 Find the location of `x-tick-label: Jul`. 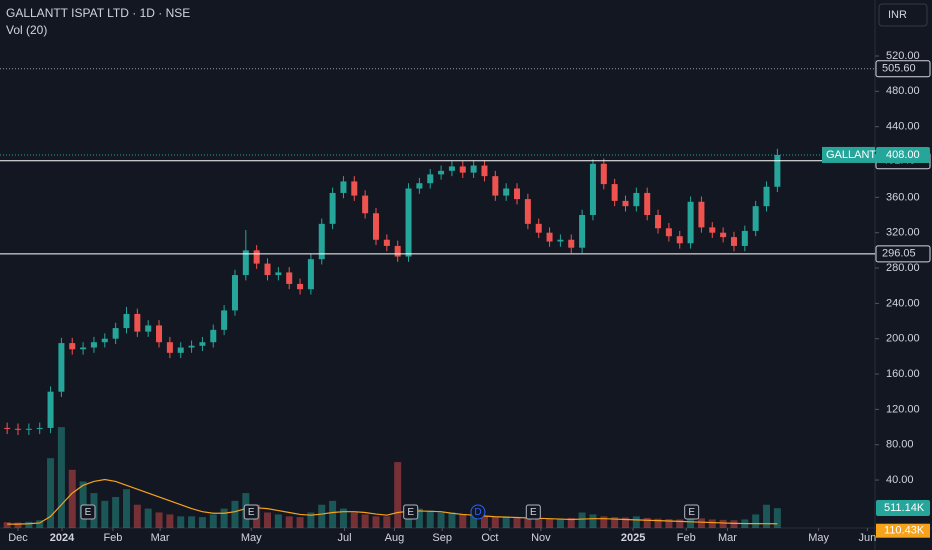

x-tick-label: Jul is located at coordinates (345, 538).